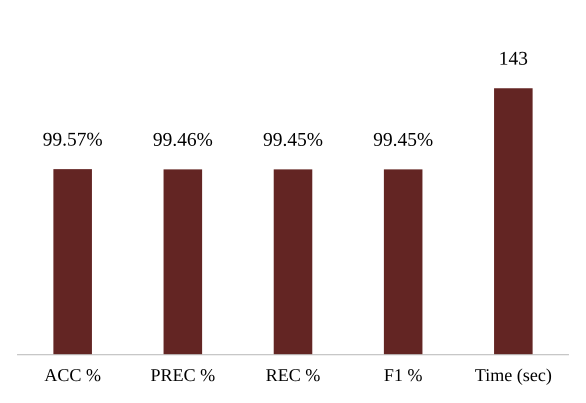  Describe the element at coordinates (514, 58) in the screenshot. I see `data-label: 143` at that location.